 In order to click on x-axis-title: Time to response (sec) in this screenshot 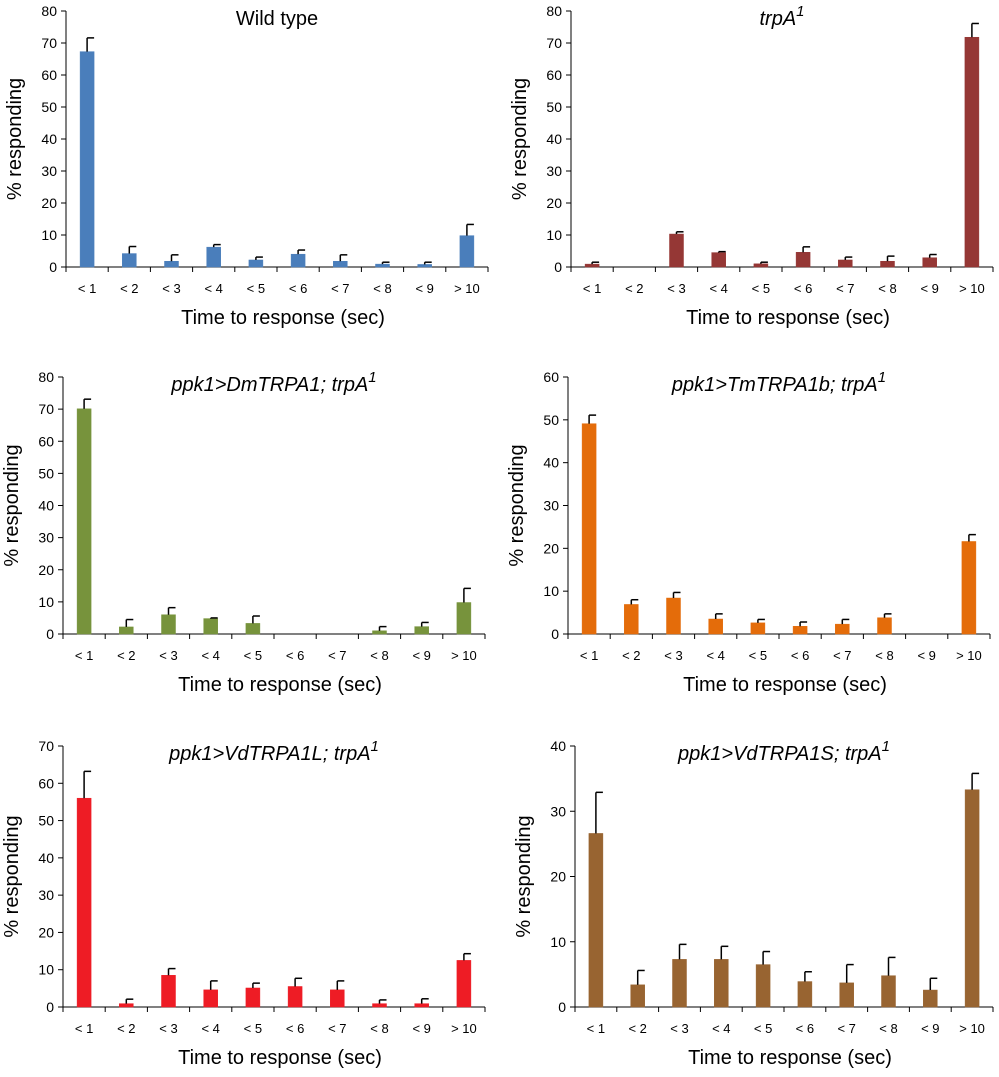, I will do `click(788, 318)`.